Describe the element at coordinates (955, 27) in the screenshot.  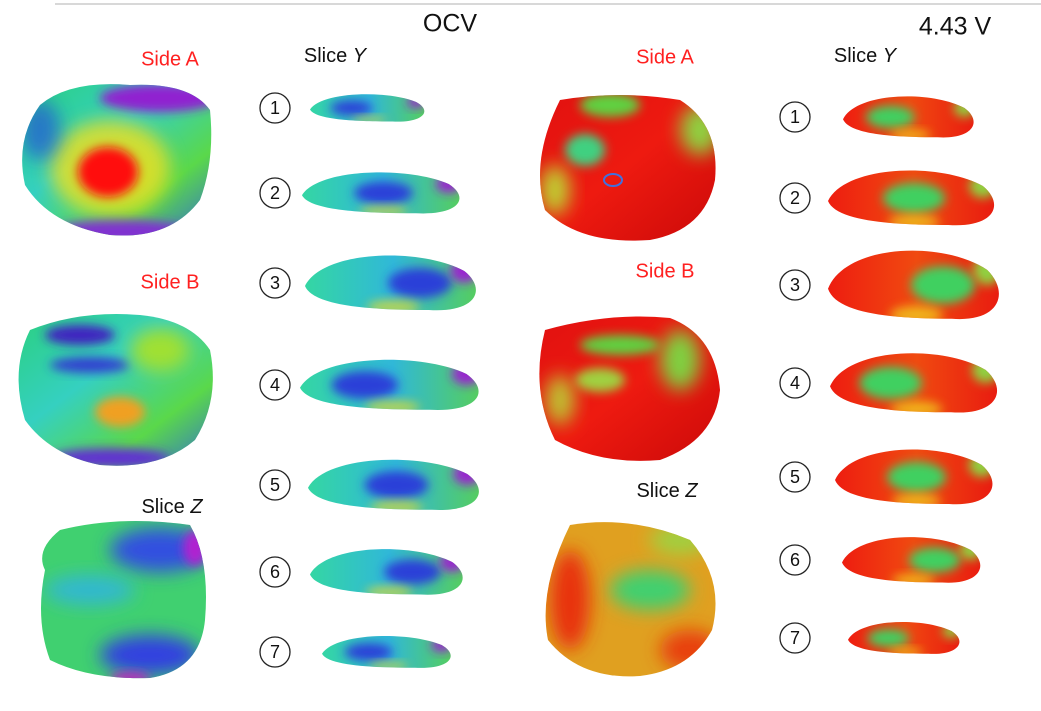
I see `panel-title: 4.43 V` at that location.